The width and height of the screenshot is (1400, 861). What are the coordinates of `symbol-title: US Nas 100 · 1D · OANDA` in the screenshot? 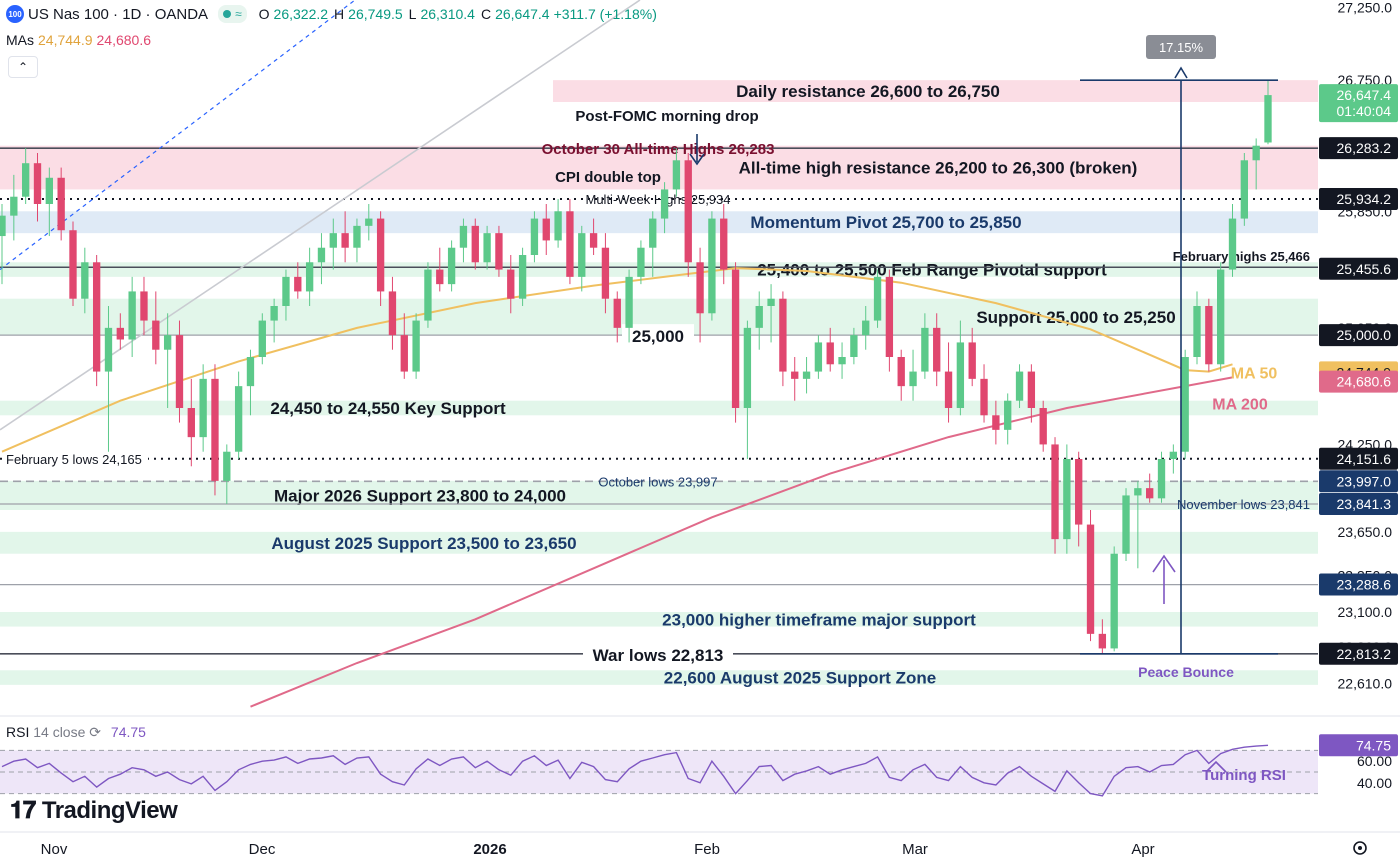 It's located at (118, 14).